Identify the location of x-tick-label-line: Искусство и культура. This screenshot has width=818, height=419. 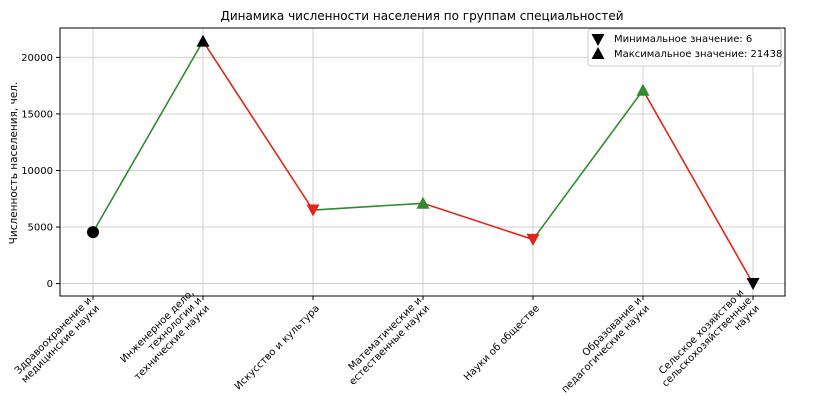
(277, 347).